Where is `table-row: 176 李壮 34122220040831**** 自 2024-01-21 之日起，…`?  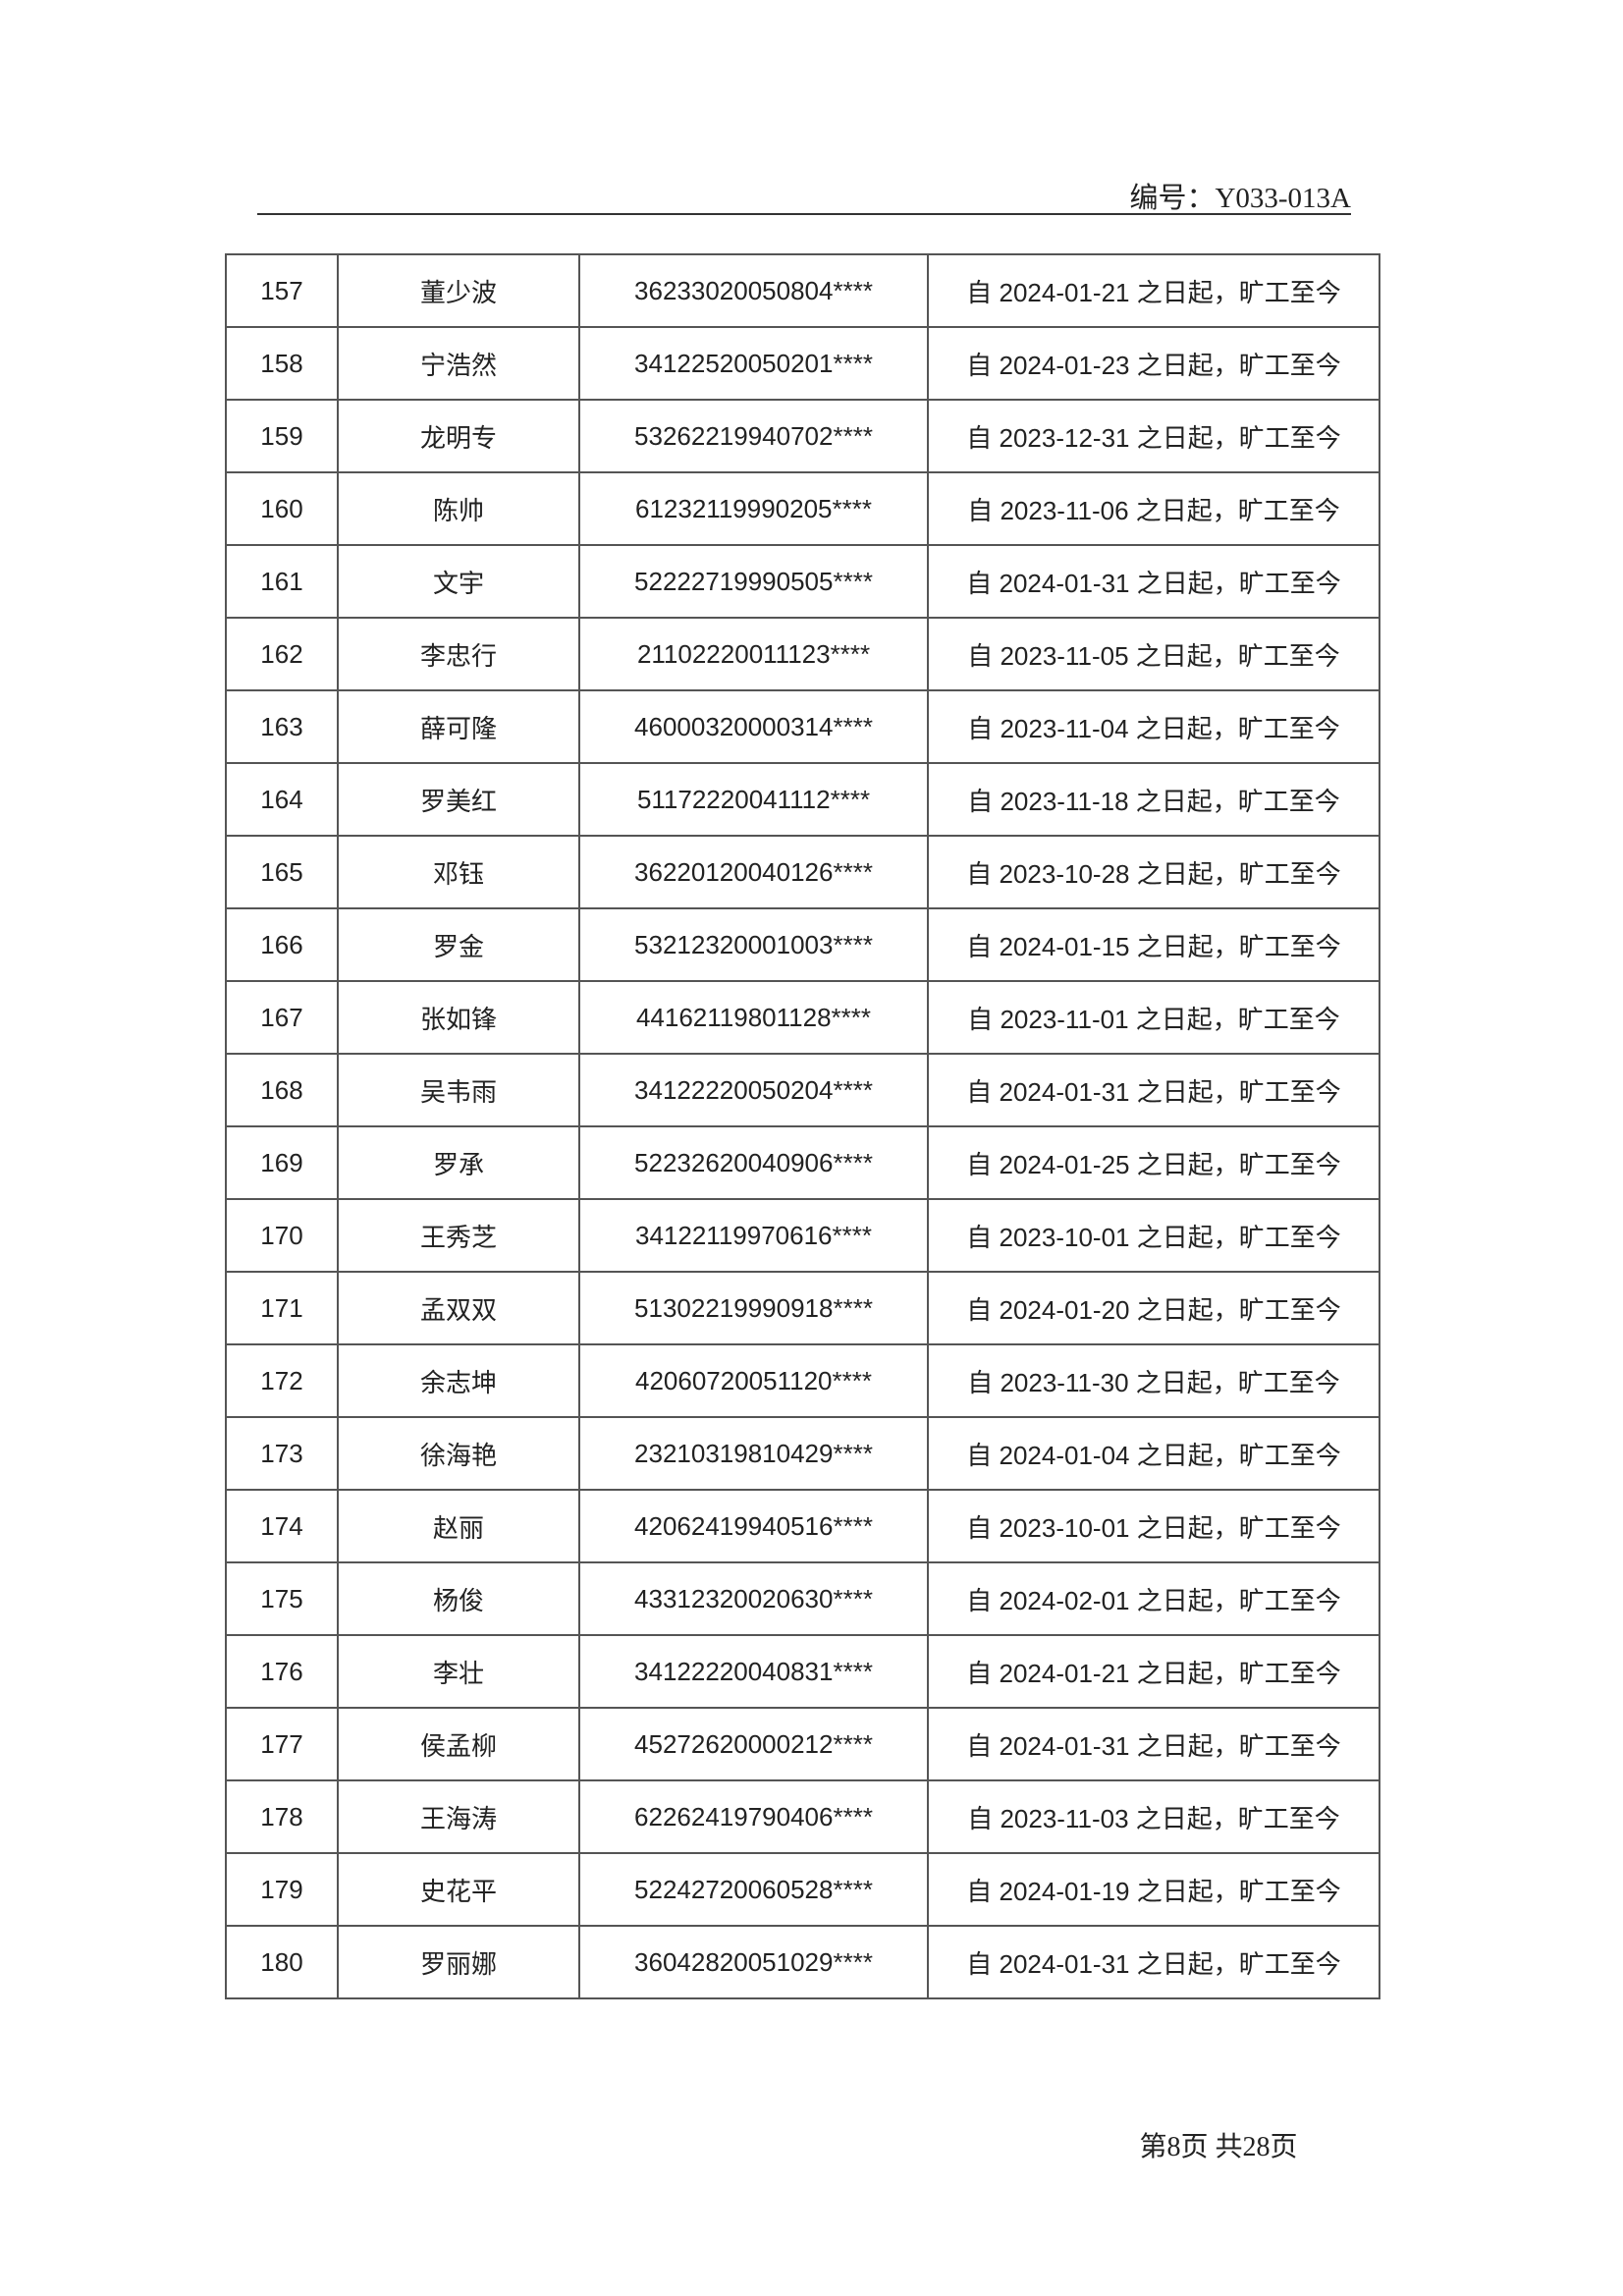 table-row: 176 李壮 34122220040831**** 自 2024-01-21 之日起，… is located at coordinates (802, 1671).